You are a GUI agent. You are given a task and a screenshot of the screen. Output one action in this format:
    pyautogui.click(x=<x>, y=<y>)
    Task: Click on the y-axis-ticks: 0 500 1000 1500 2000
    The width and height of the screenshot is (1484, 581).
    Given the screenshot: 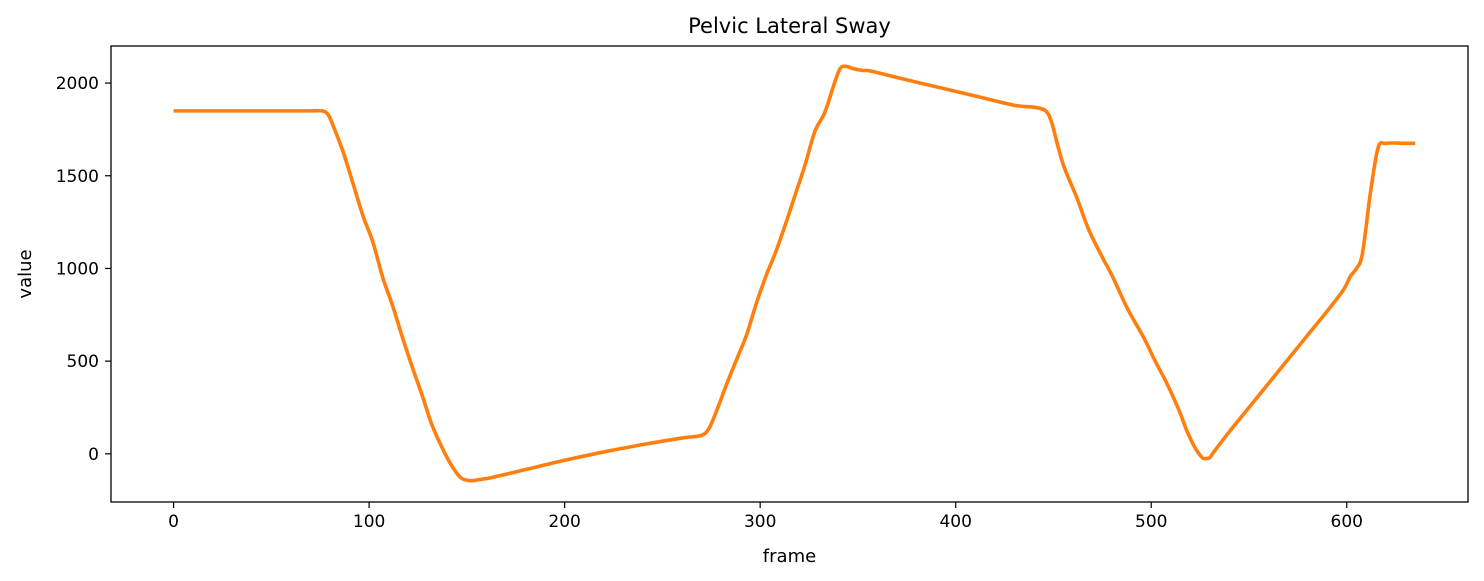 What is the action you would take?
    pyautogui.click(x=83, y=269)
    